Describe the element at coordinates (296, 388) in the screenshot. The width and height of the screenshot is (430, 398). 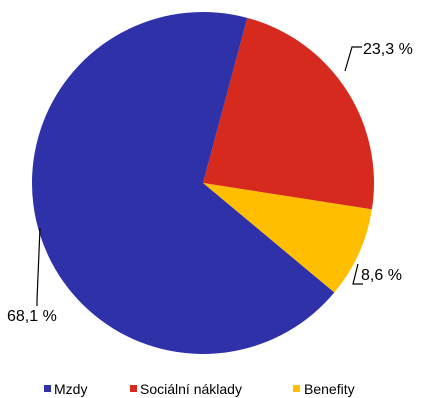
I see `legend-swatch-benefity` at that location.